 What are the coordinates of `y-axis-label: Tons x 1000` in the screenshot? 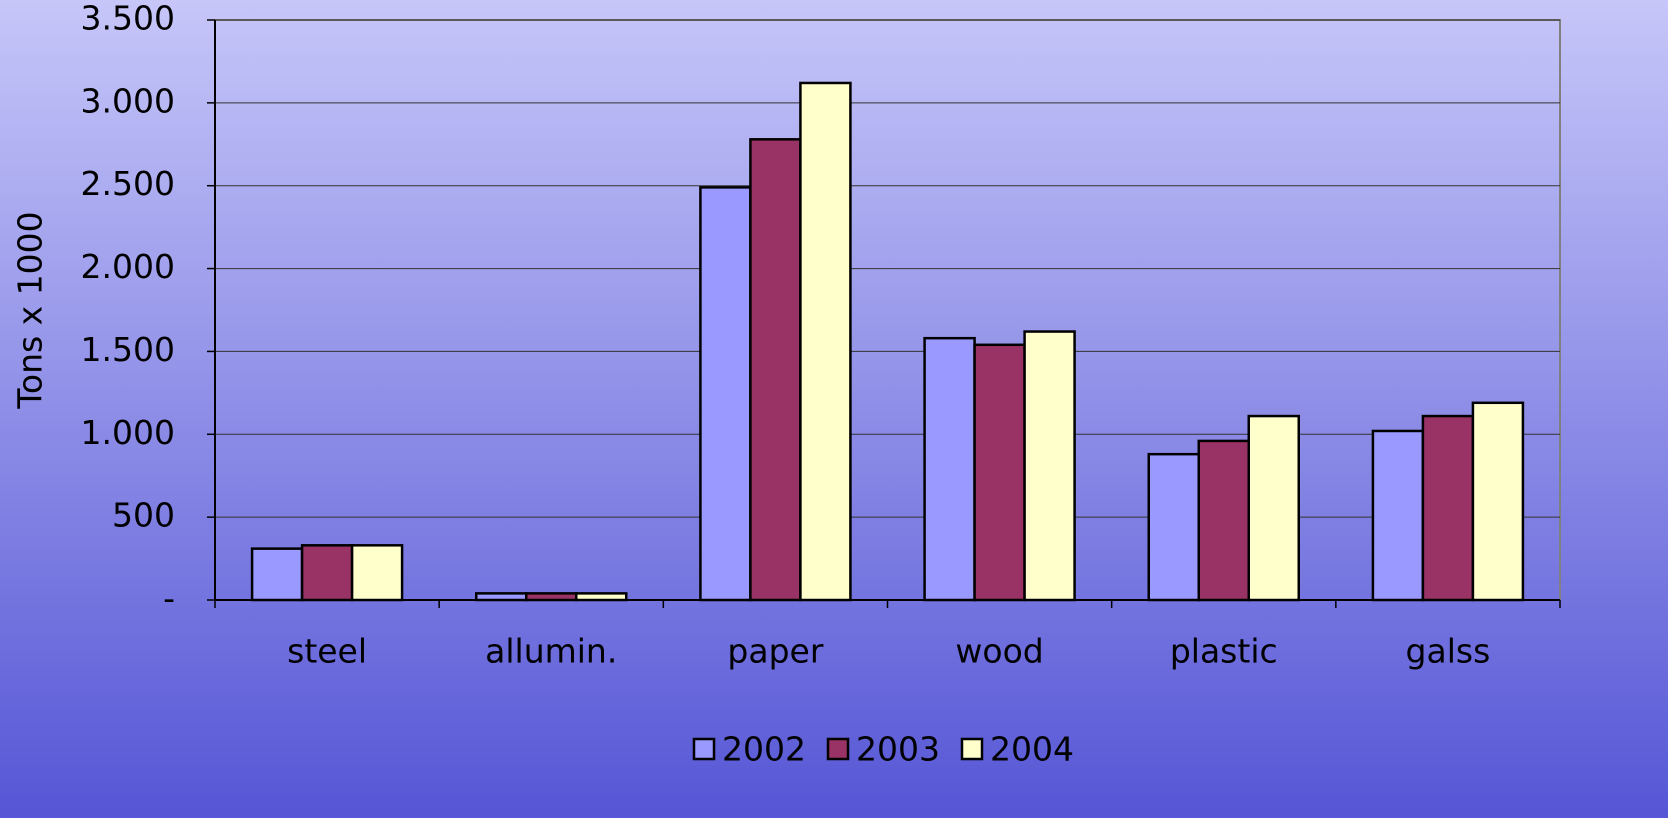 It's located at (30, 310).